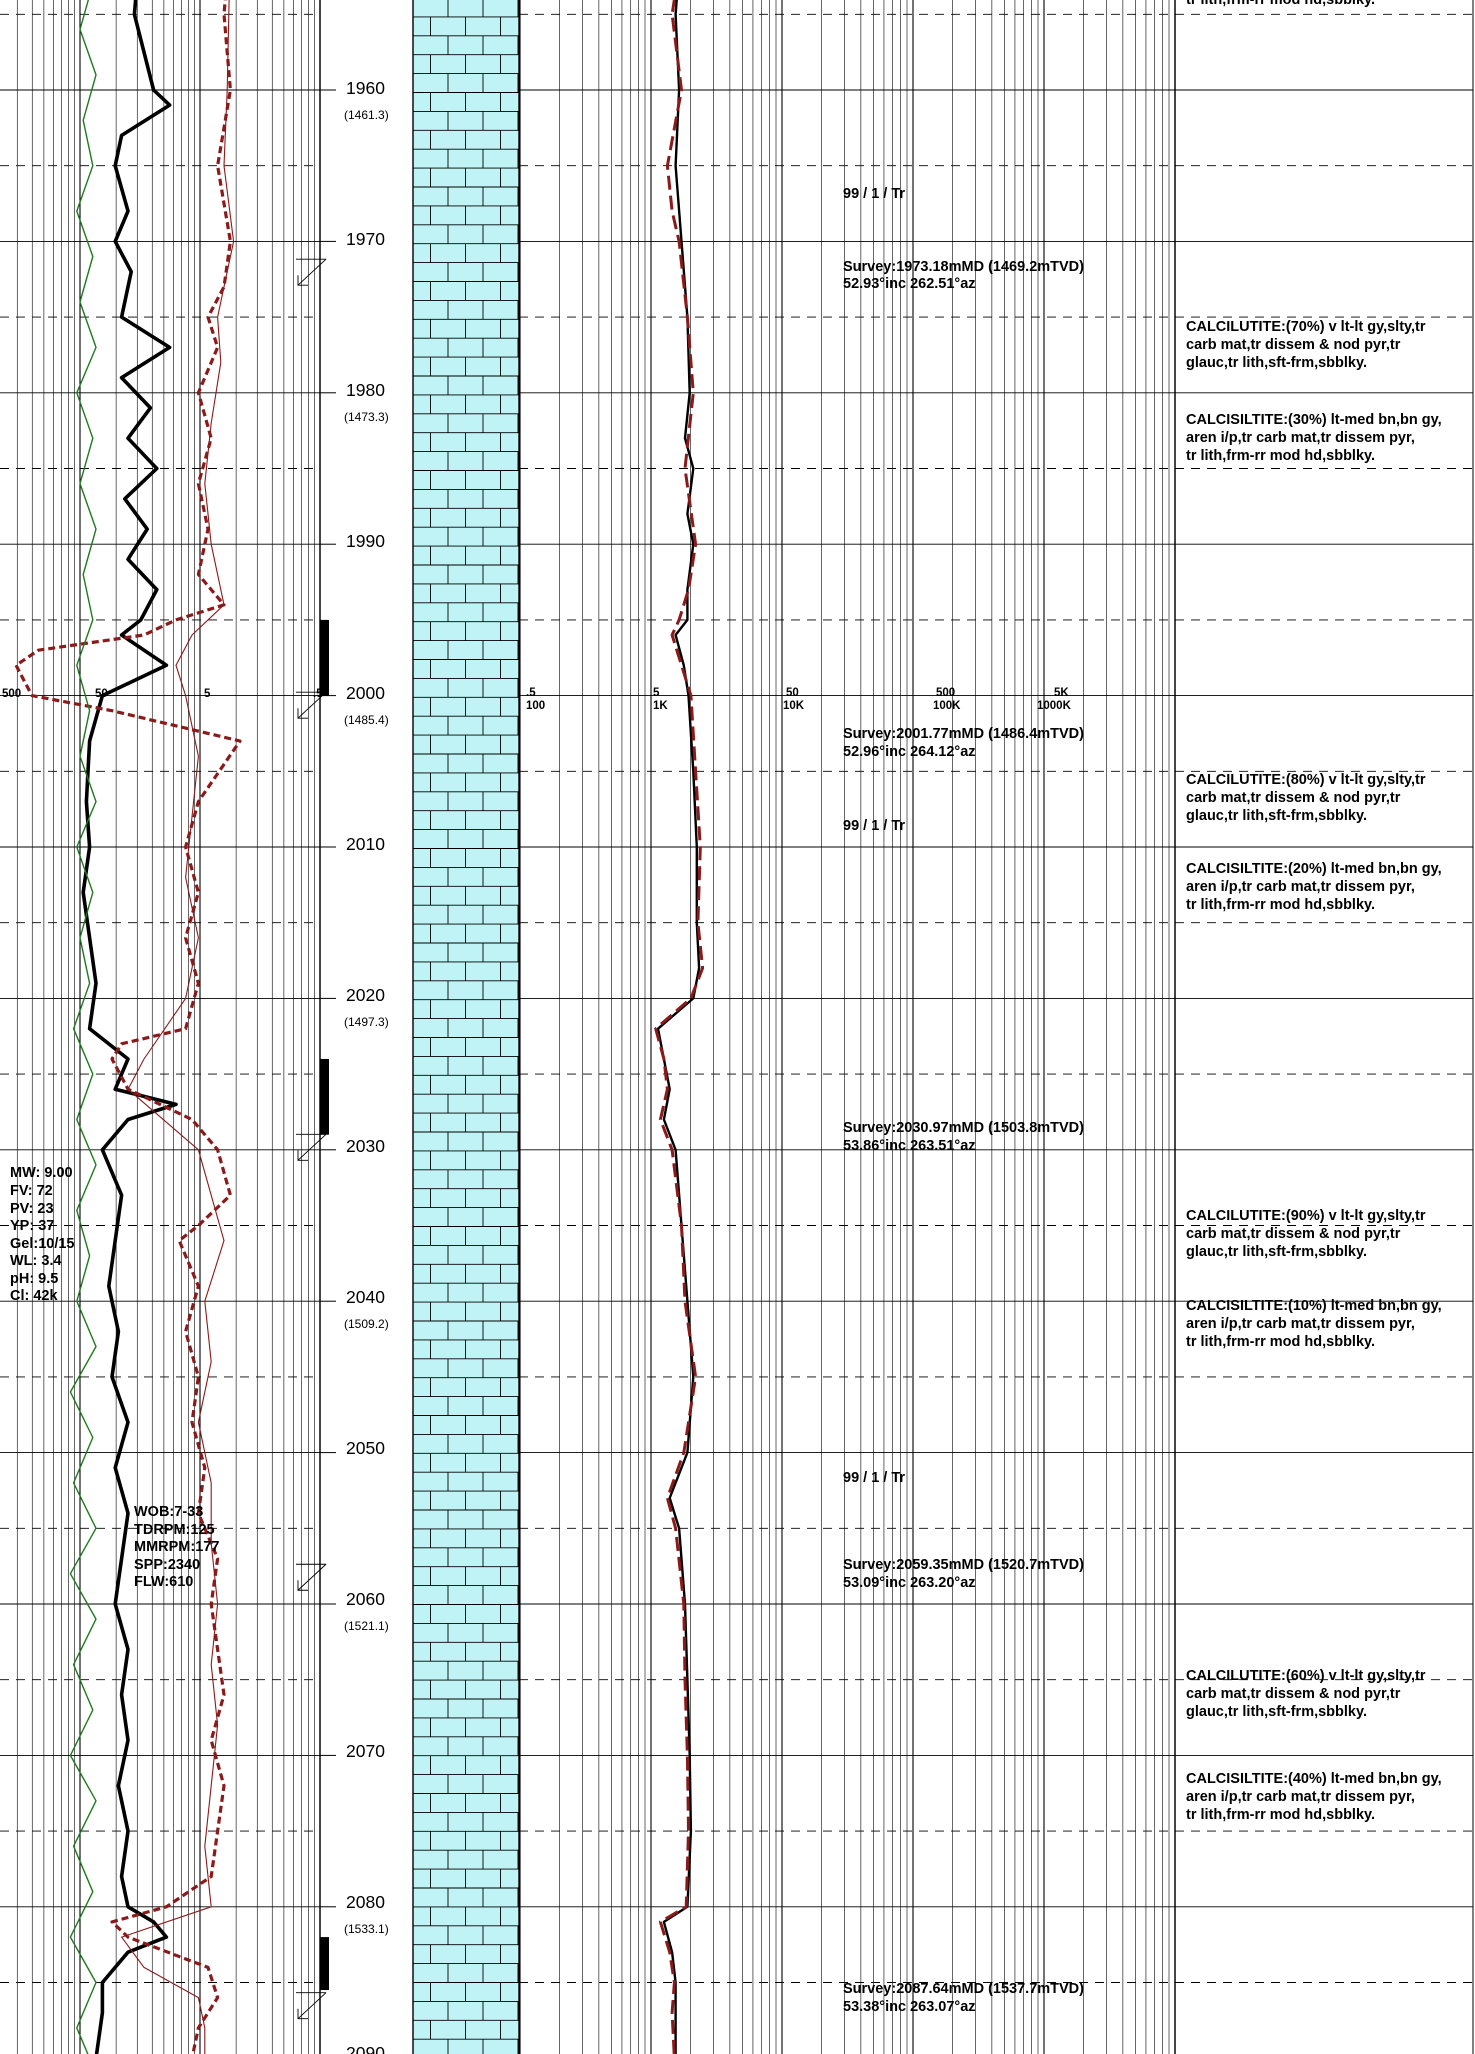 The height and width of the screenshot is (2054, 1475). What do you see at coordinates (963, 1989) in the screenshot?
I see `survey-line: Survey:2087.64mMD (1537.7mTVD)` at bounding box center [963, 1989].